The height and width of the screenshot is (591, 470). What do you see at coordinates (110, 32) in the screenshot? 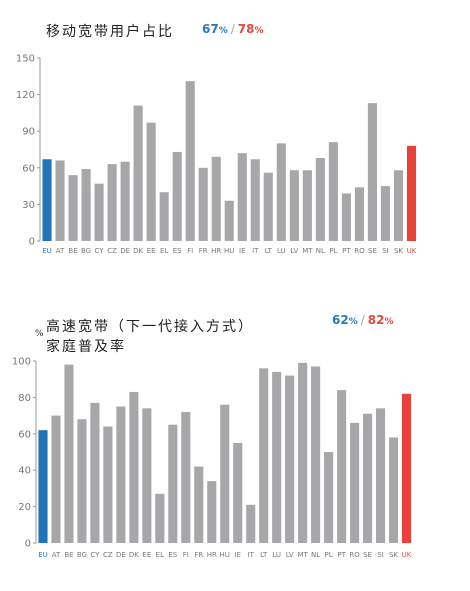
I see `chart-title: 移动宽带用户占比` at bounding box center [110, 32].